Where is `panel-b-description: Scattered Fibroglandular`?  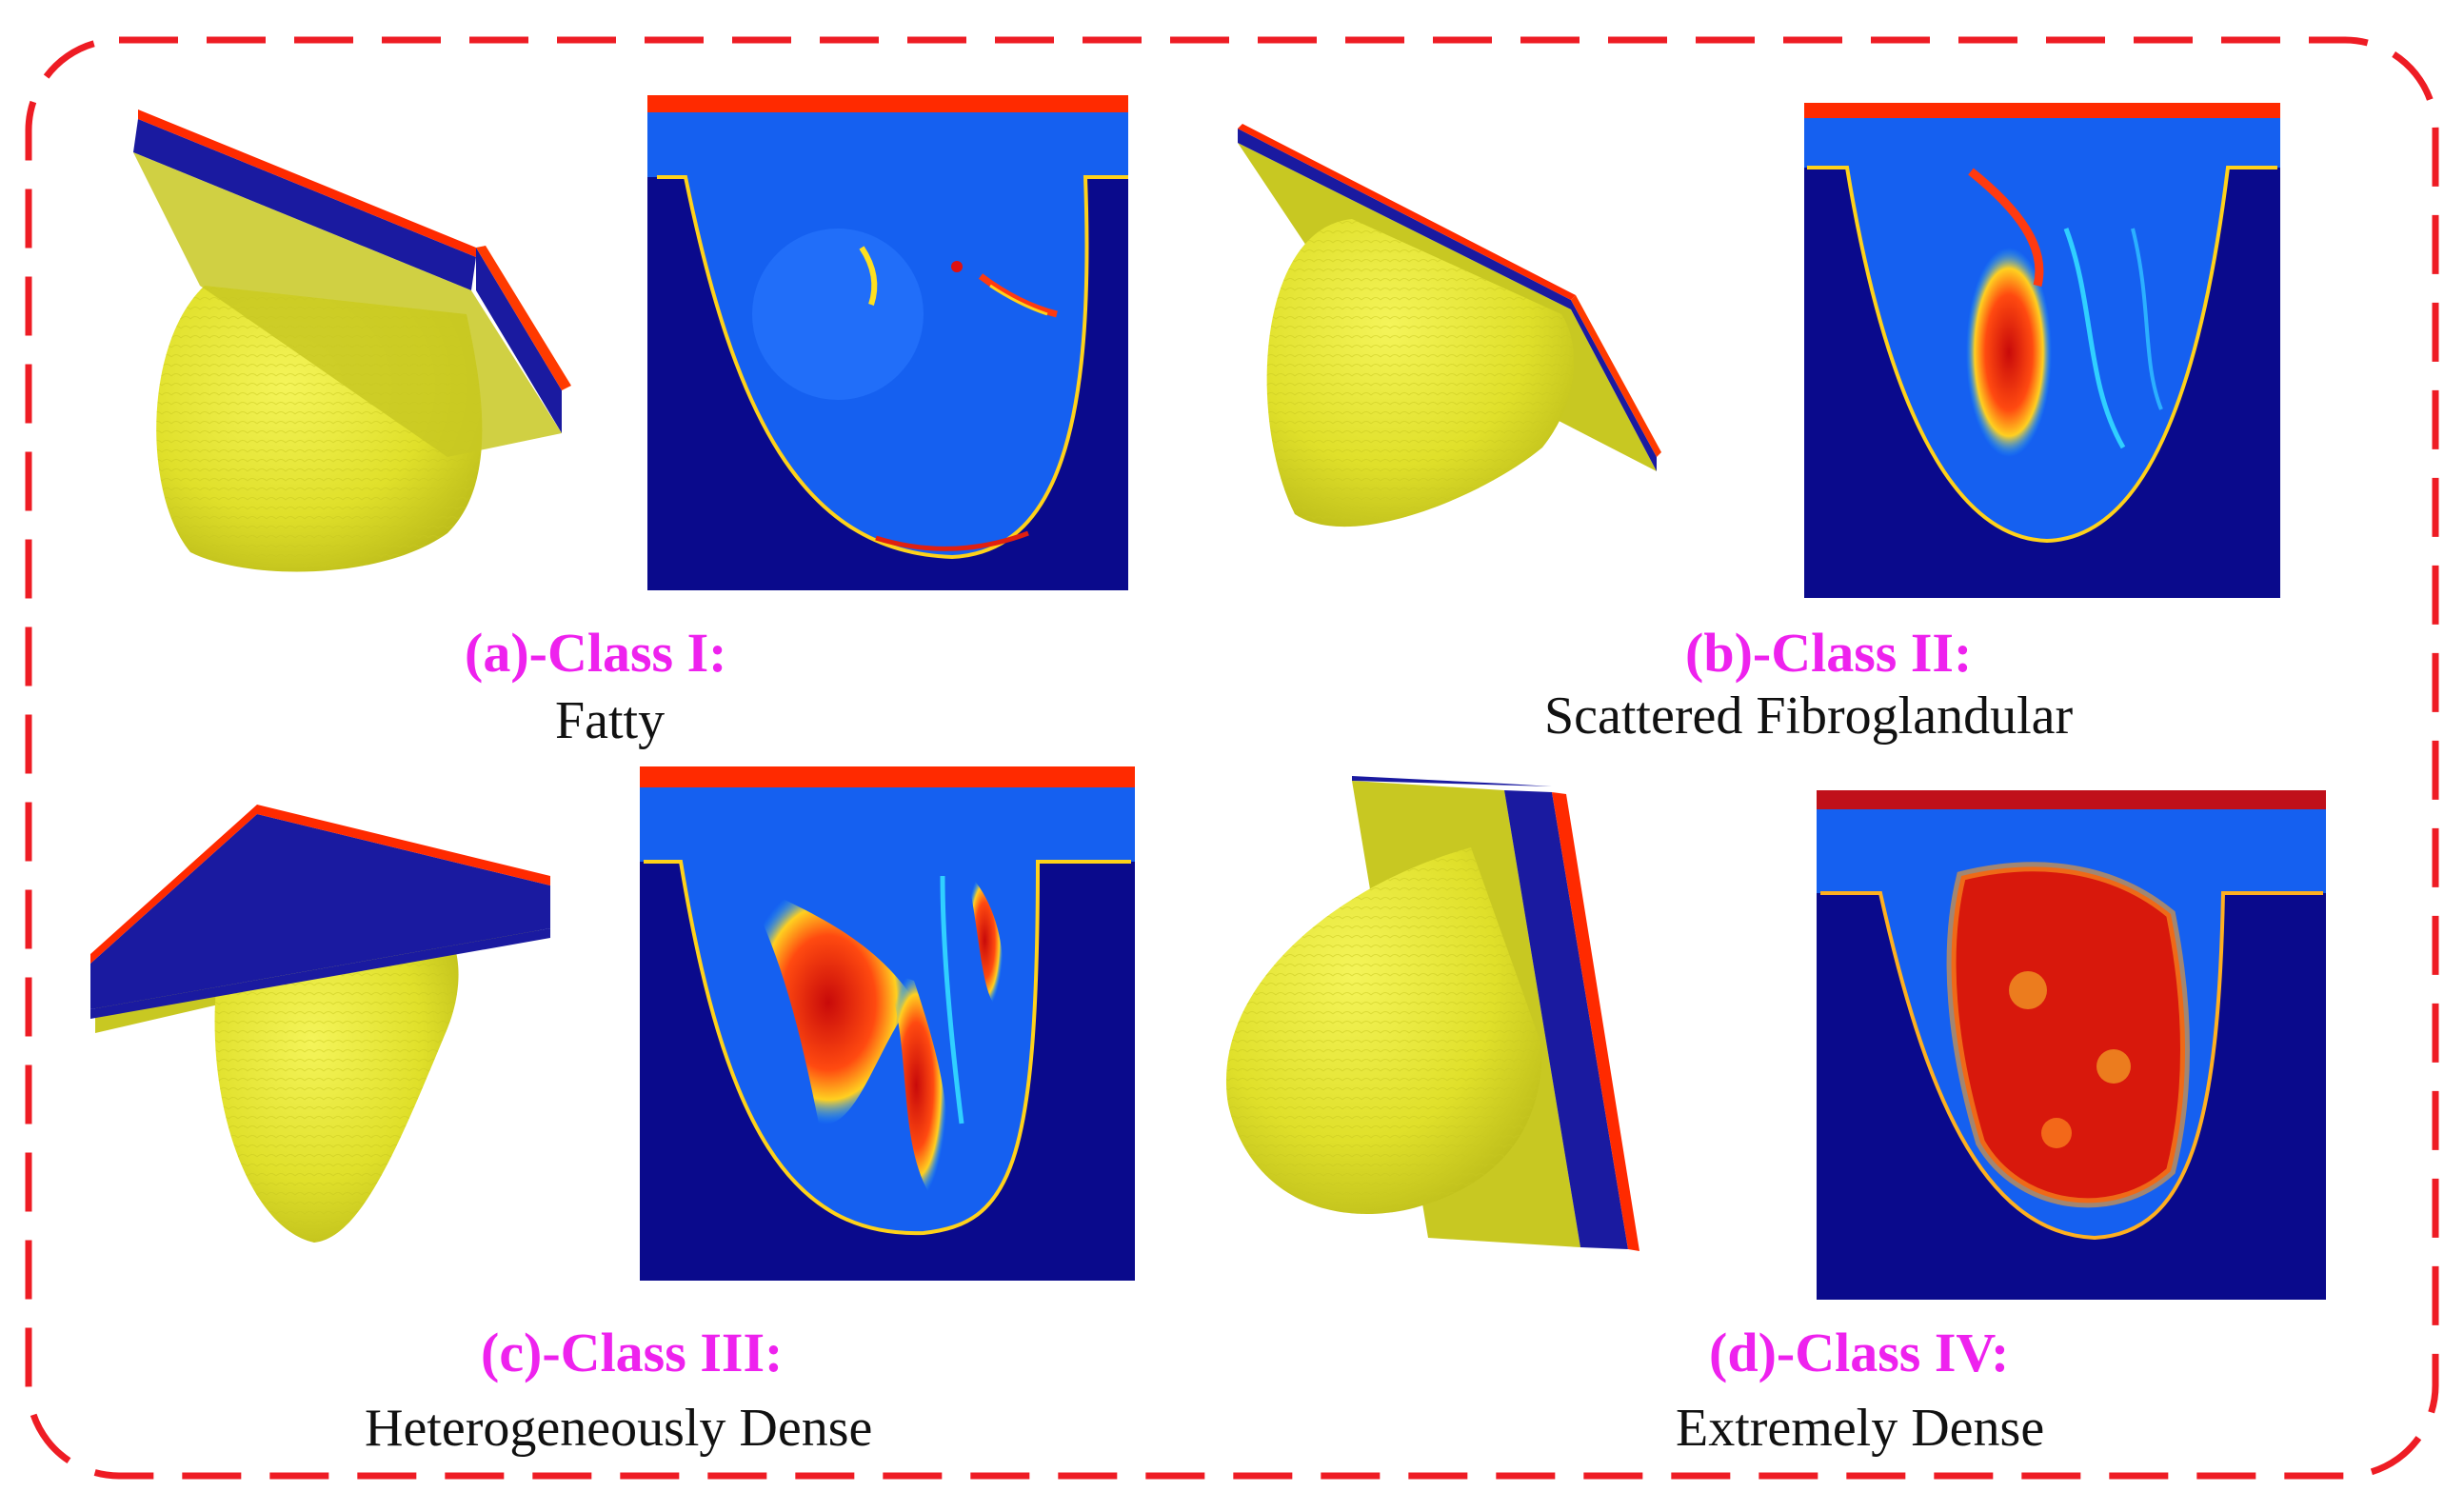
panel-b-description: Scattered Fibroglandular is located at coordinates (1809, 716).